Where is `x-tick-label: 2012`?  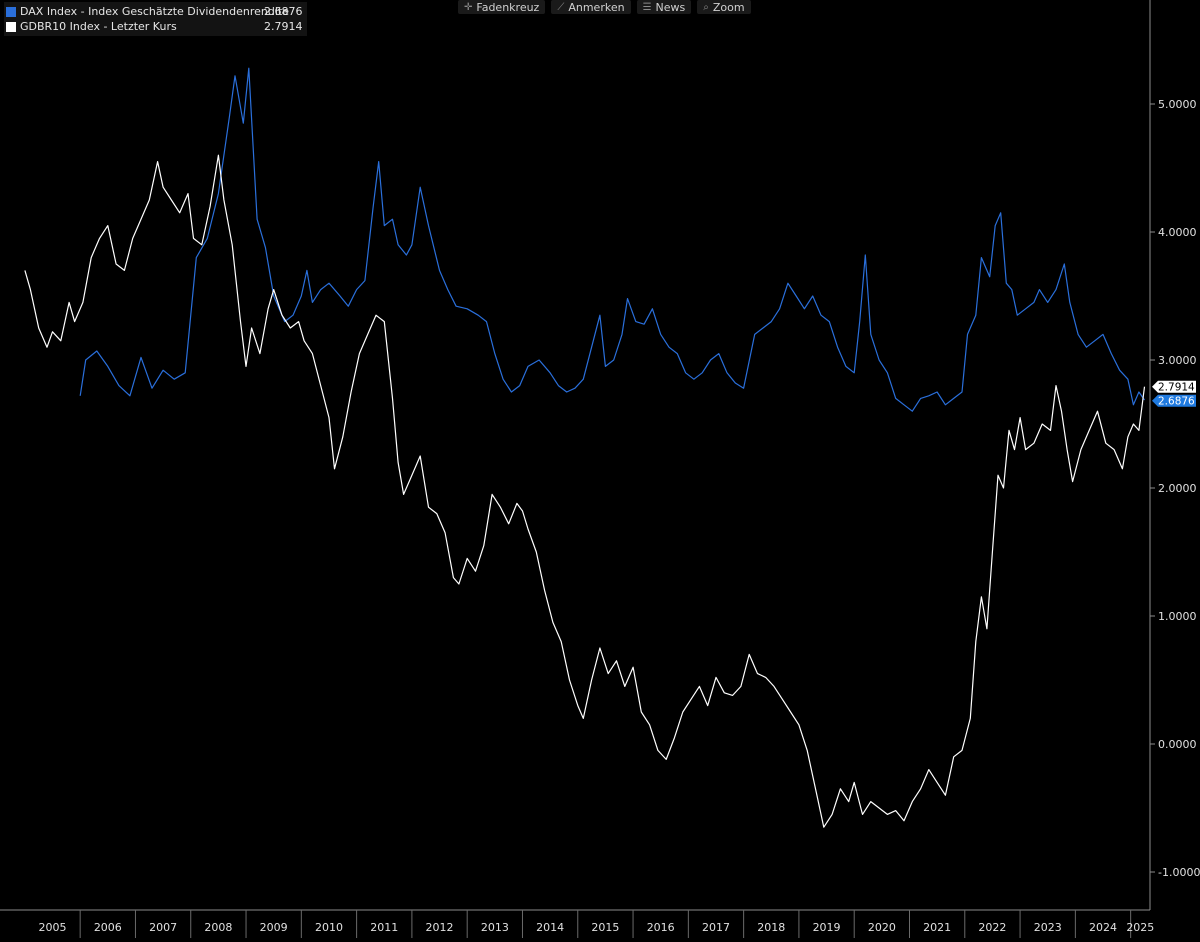
x-tick-label: 2012 is located at coordinates (440, 927).